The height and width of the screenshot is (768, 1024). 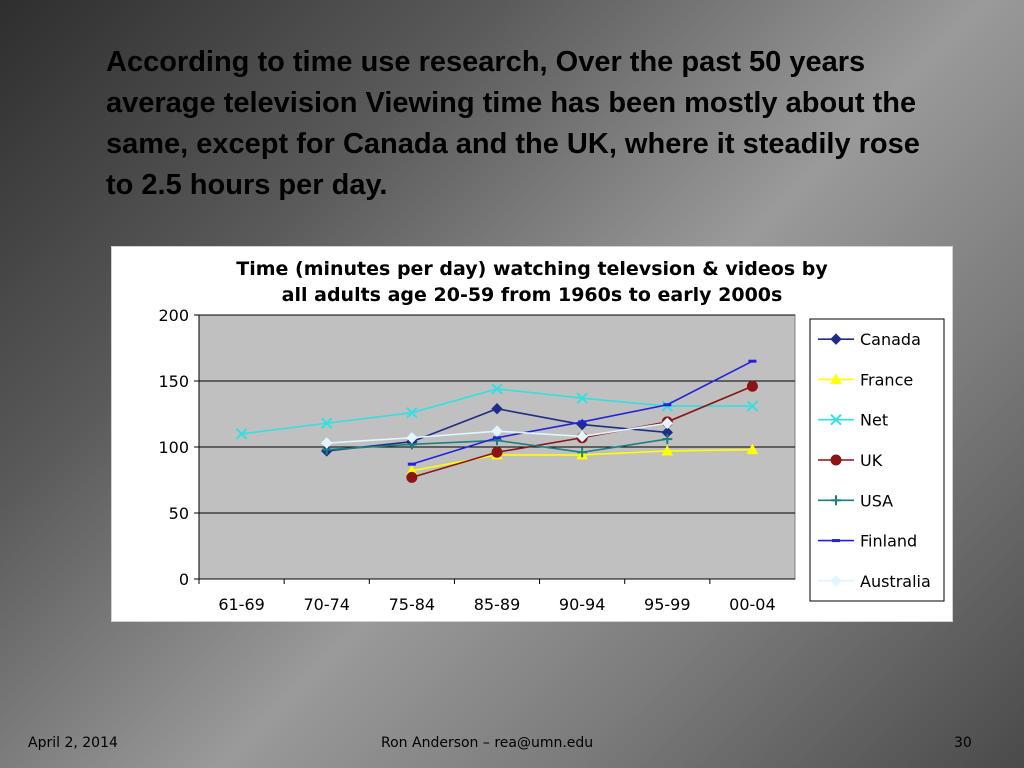 I want to click on legend-marker-finland, so click(x=836, y=541).